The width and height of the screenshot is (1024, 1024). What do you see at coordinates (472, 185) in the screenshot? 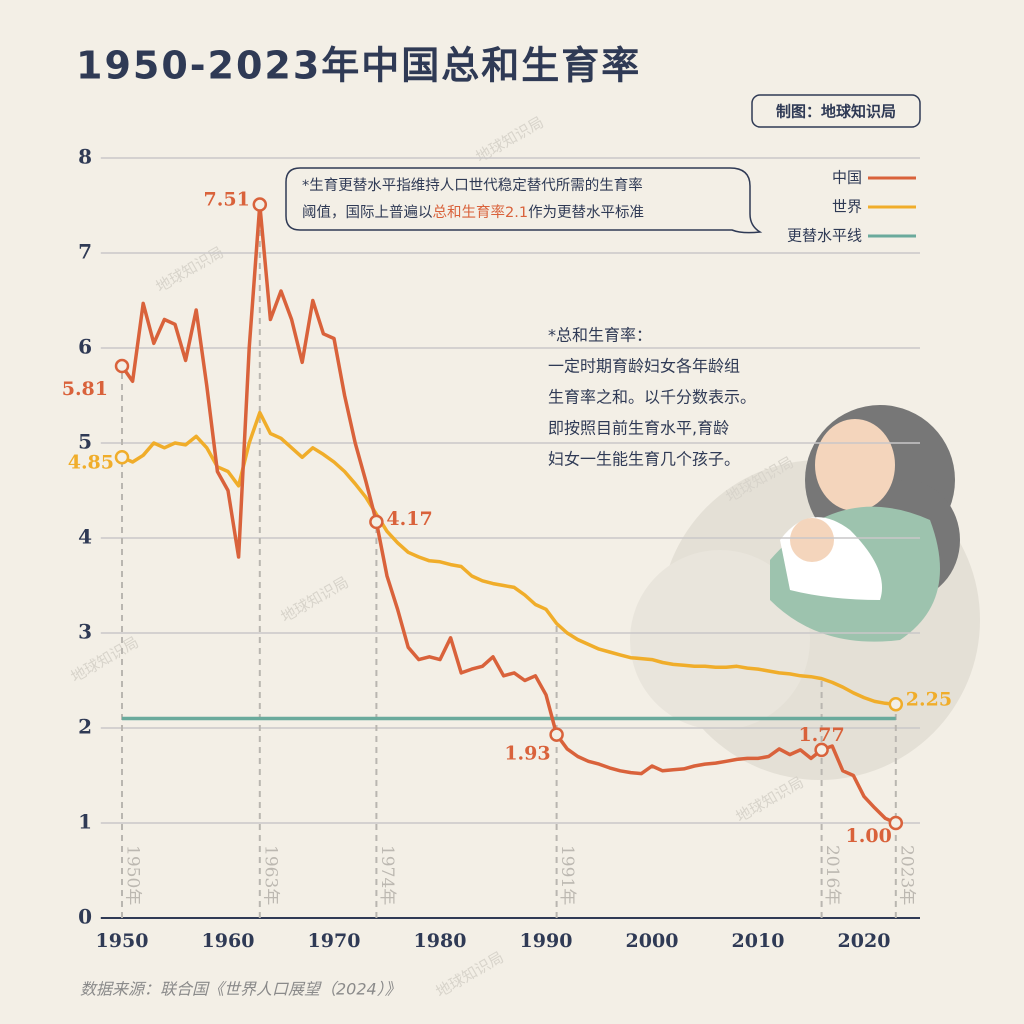
I see `note: *生育更替水平指维持人口世代稳定替代所需的生育率` at bounding box center [472, 185].